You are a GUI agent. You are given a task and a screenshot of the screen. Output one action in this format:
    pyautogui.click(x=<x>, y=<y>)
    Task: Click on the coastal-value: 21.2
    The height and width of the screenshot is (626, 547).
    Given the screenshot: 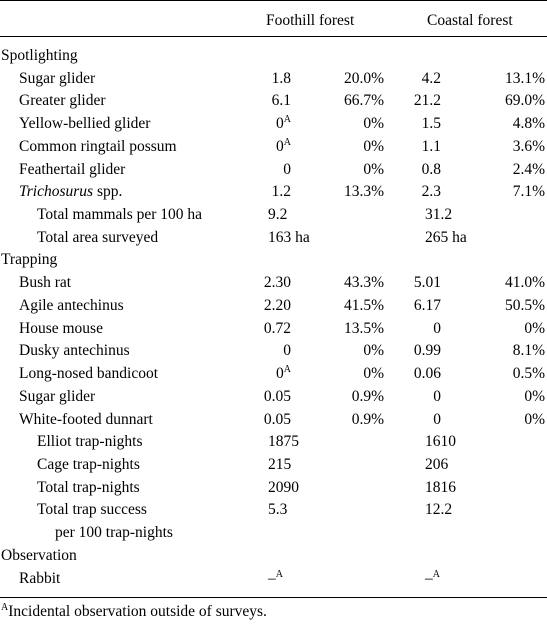 What is the action you would take?
    pyautogui.click(x=427, y=101)
    